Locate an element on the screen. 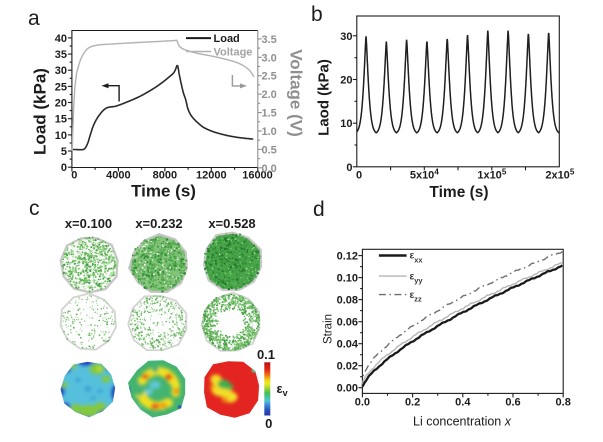 This screenshot has height=442, width=603. svg-text: εv is located at coordinates (282, 389).